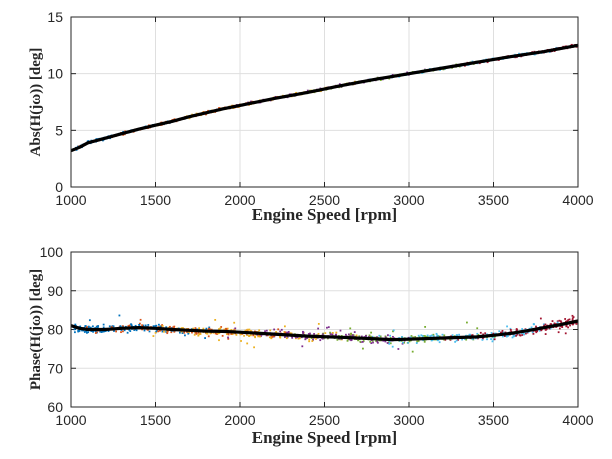 The image size is (612, 459). What do you see at coordinates (36, 329) in the screenshot?
I see `y-axis-label: Phase(H(jω)) [deg]` at bounding box center [36, 329].